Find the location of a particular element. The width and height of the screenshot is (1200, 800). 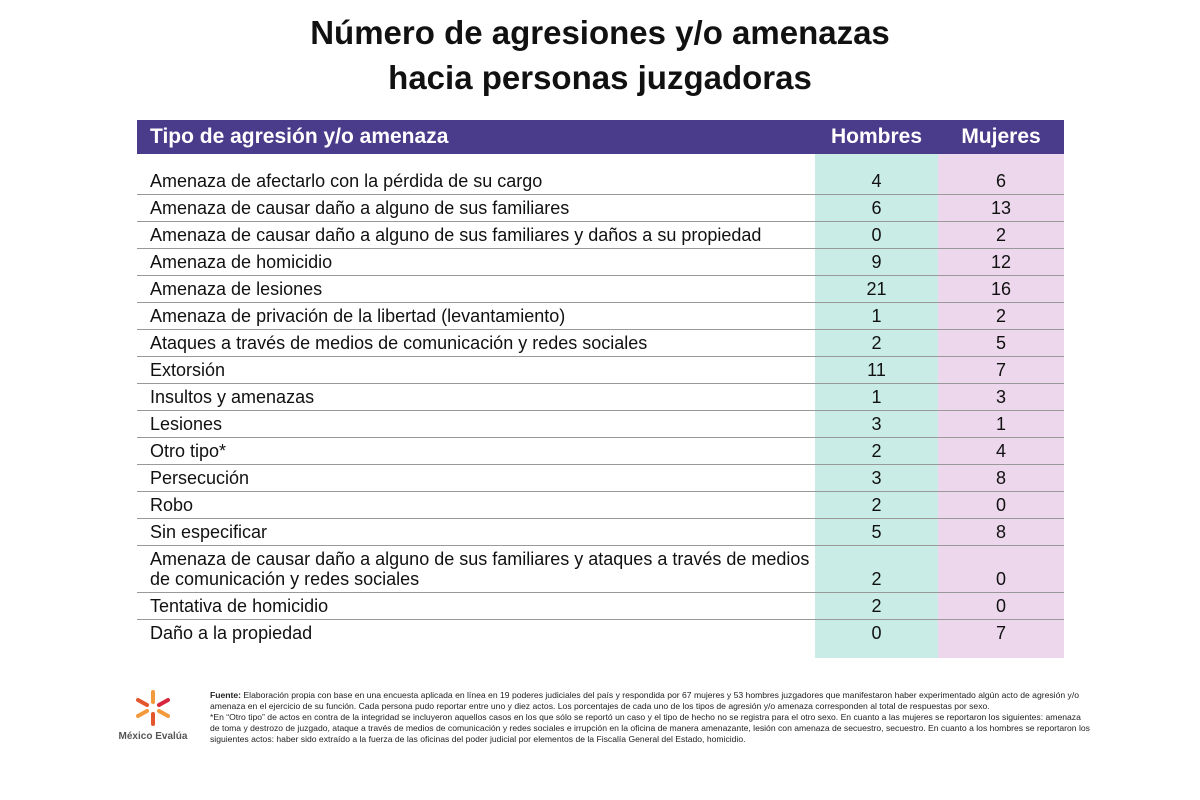

label-cell: Insultos y amenazas is located at coordinates (232, 397).